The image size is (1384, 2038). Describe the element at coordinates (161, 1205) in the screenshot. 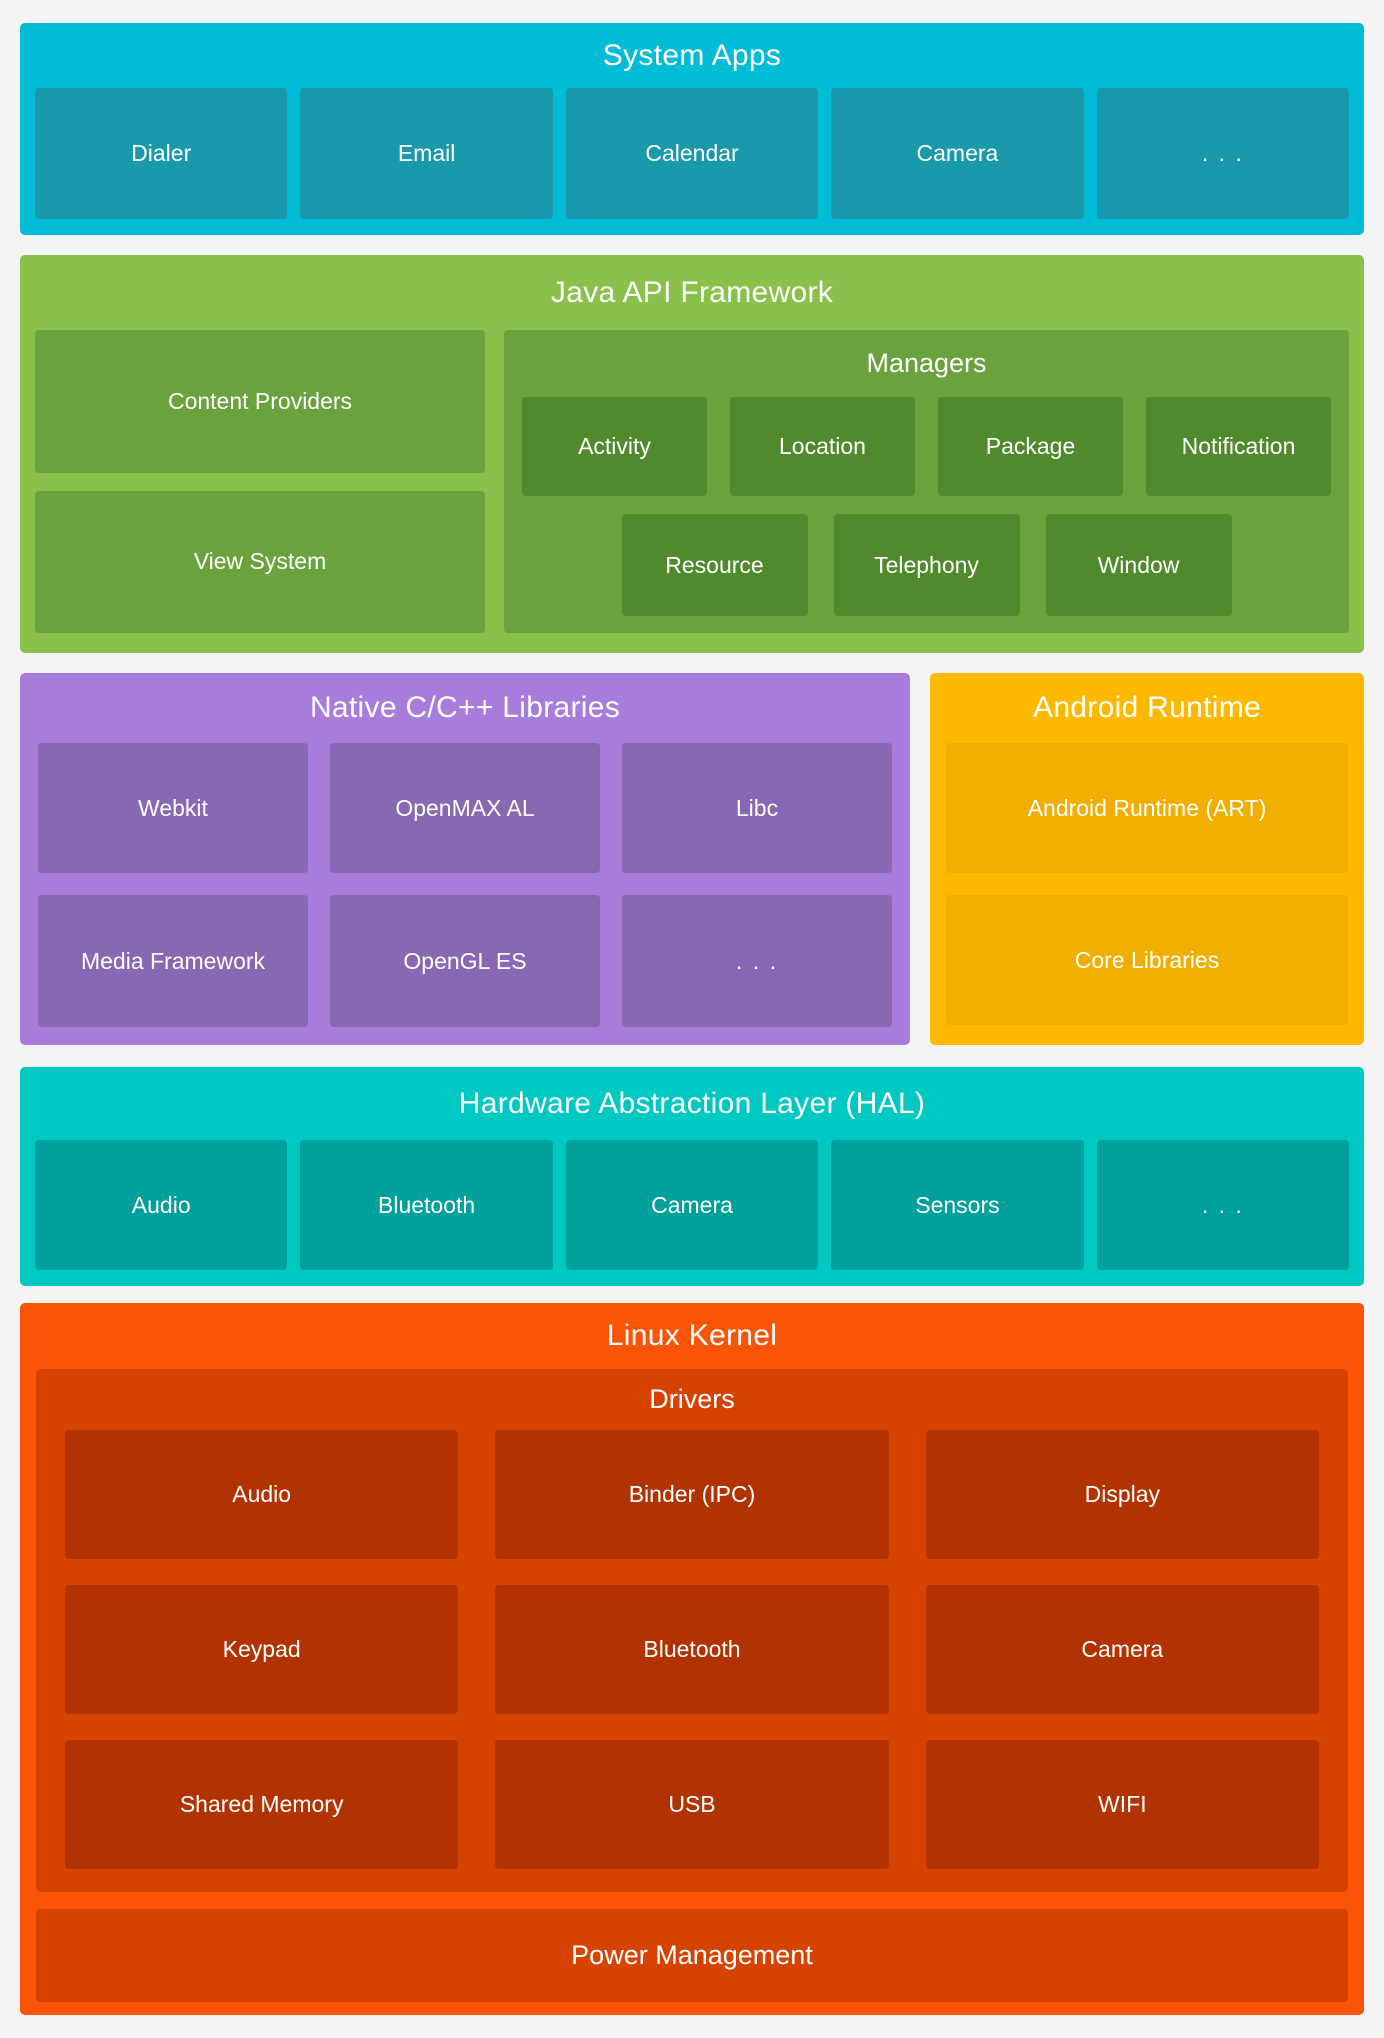

I see `hal-audio: Audio` at that location.